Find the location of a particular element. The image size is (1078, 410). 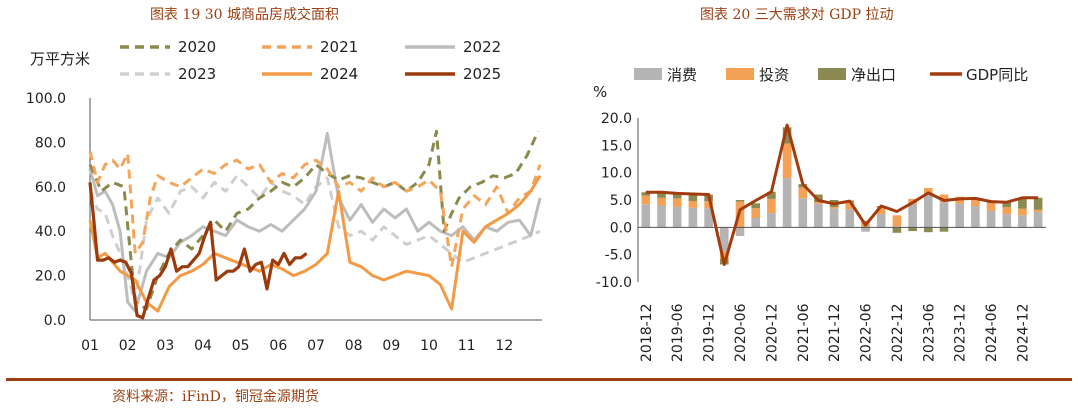

chart1-xtick: 06 is located at coordinates (278, 346).